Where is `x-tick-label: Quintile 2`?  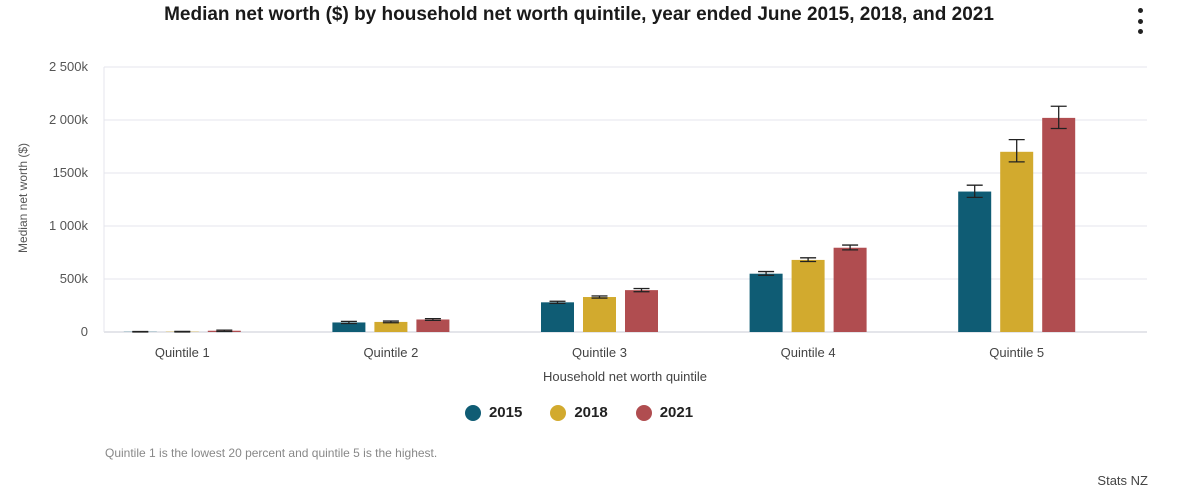
x-tick-label: Quintile 2 is located at coordinates (390, 352).